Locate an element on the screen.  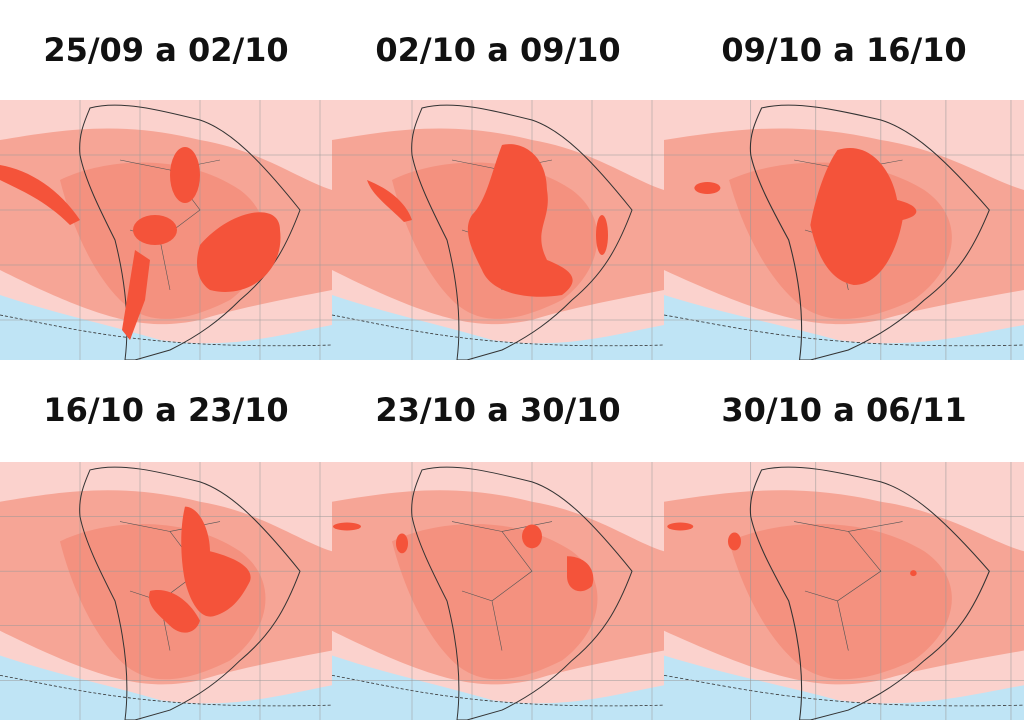
panel-title: 09/10 a 16/10 is located at coordinates (844, 50).